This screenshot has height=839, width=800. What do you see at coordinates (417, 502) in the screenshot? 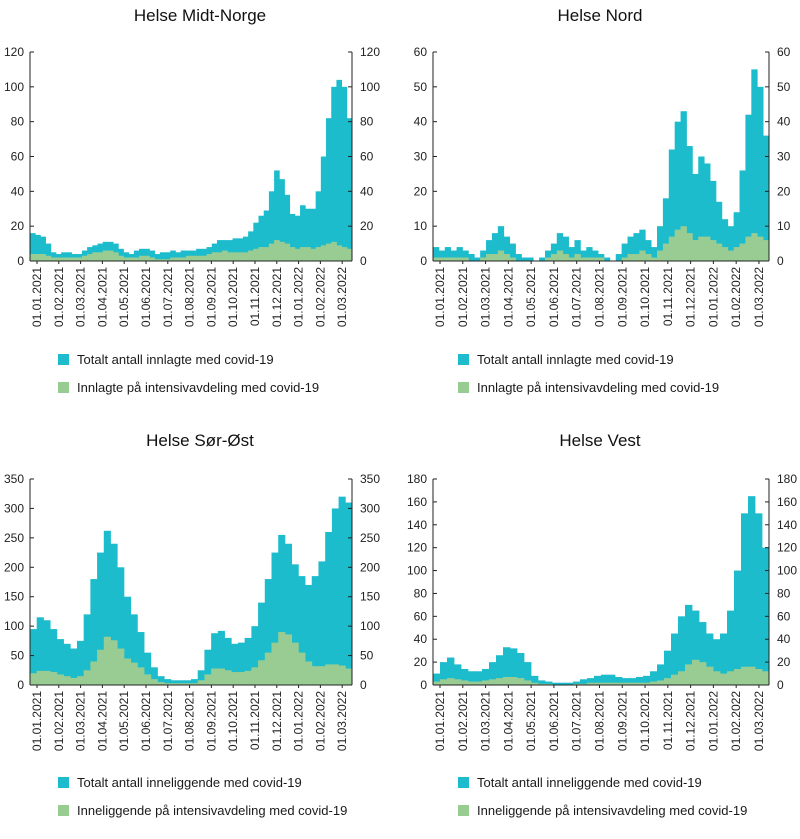
I see `y-tick-label-left: 160` at bounding box center [417, 502].